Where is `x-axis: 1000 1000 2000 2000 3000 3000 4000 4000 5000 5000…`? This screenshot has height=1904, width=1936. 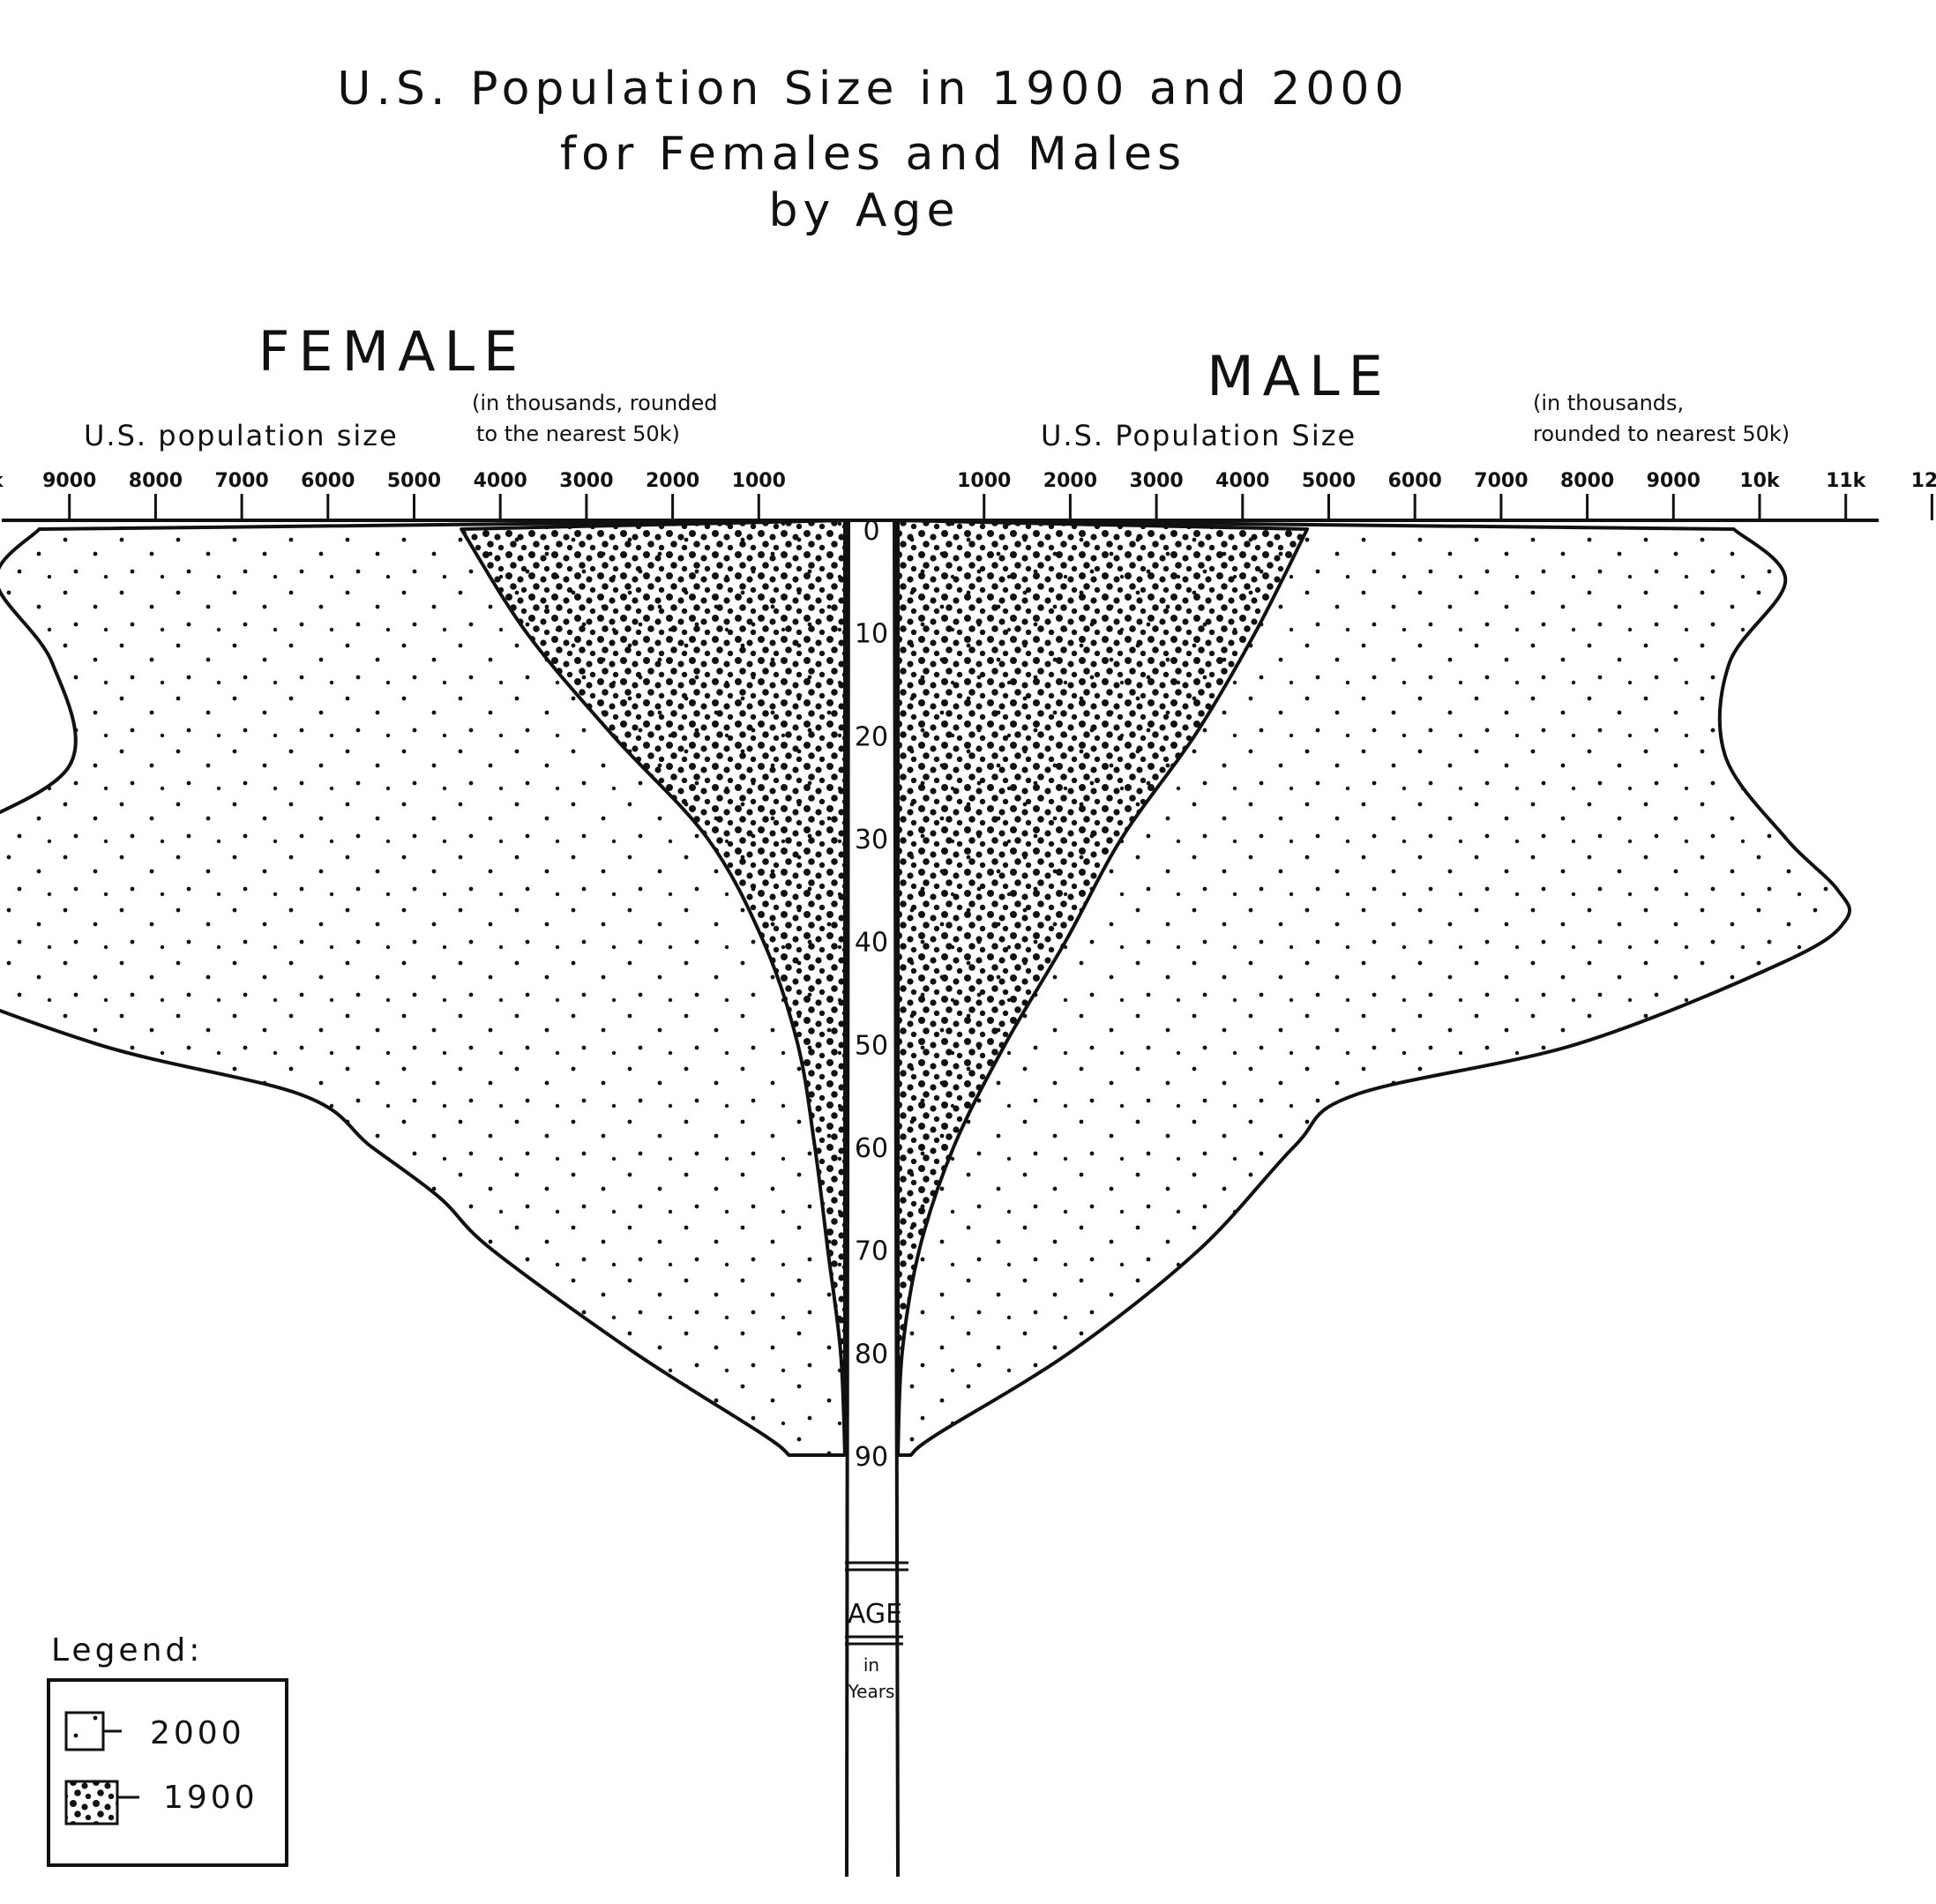
x-axis: 1000 1000 2000 2000 3000 3000 4000 4000 5000 5000… is located at coordinates (968, 496).